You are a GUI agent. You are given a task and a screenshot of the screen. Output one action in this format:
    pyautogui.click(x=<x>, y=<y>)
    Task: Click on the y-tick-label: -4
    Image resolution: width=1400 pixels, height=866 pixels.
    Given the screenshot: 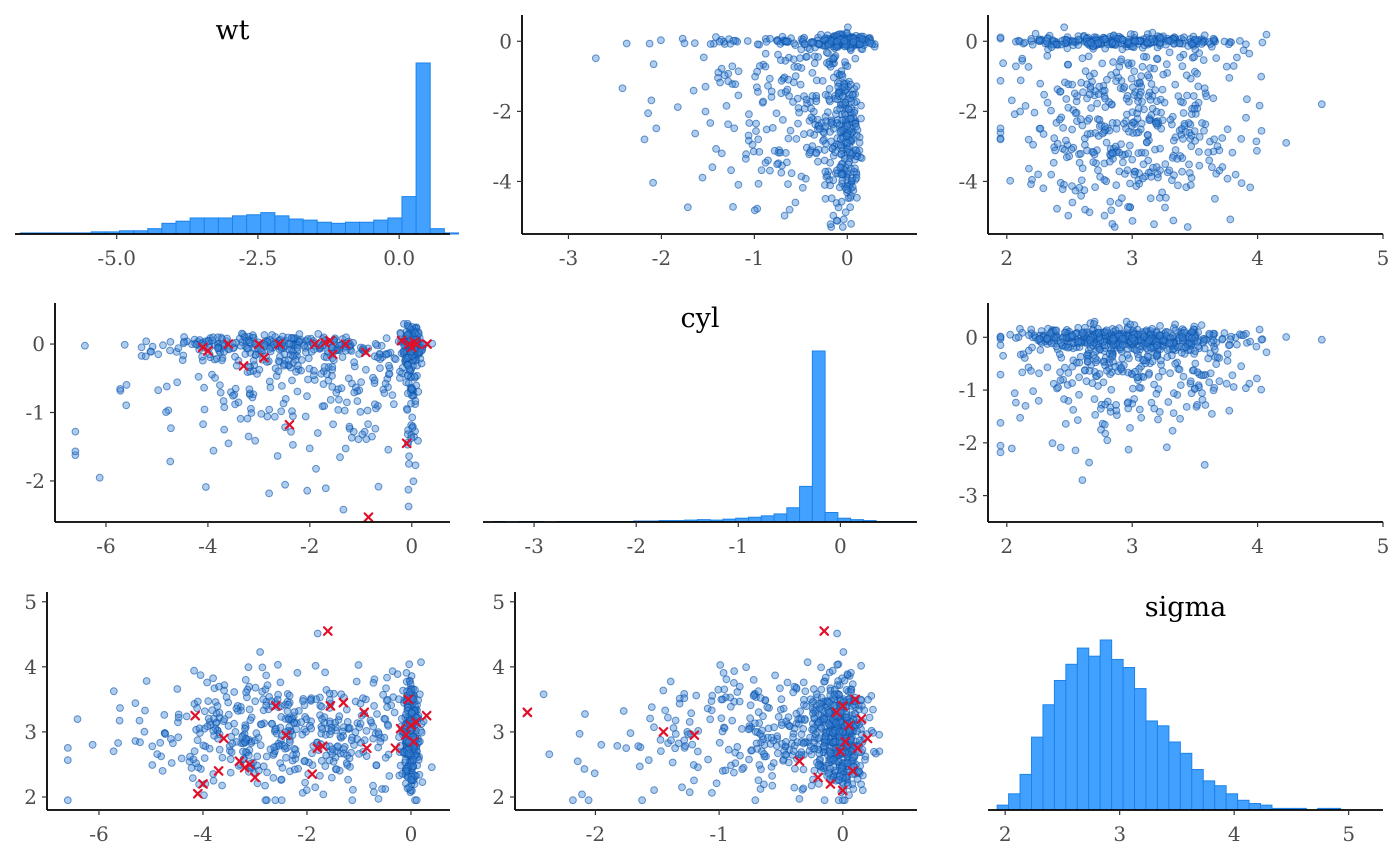 What is the action you would take?
    pyautogui.click(x=968, y=181)
    